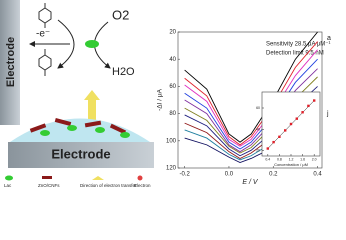 This screenshot has height=240, width=346. I want to click on water-label: H2O, so click(123, 72).